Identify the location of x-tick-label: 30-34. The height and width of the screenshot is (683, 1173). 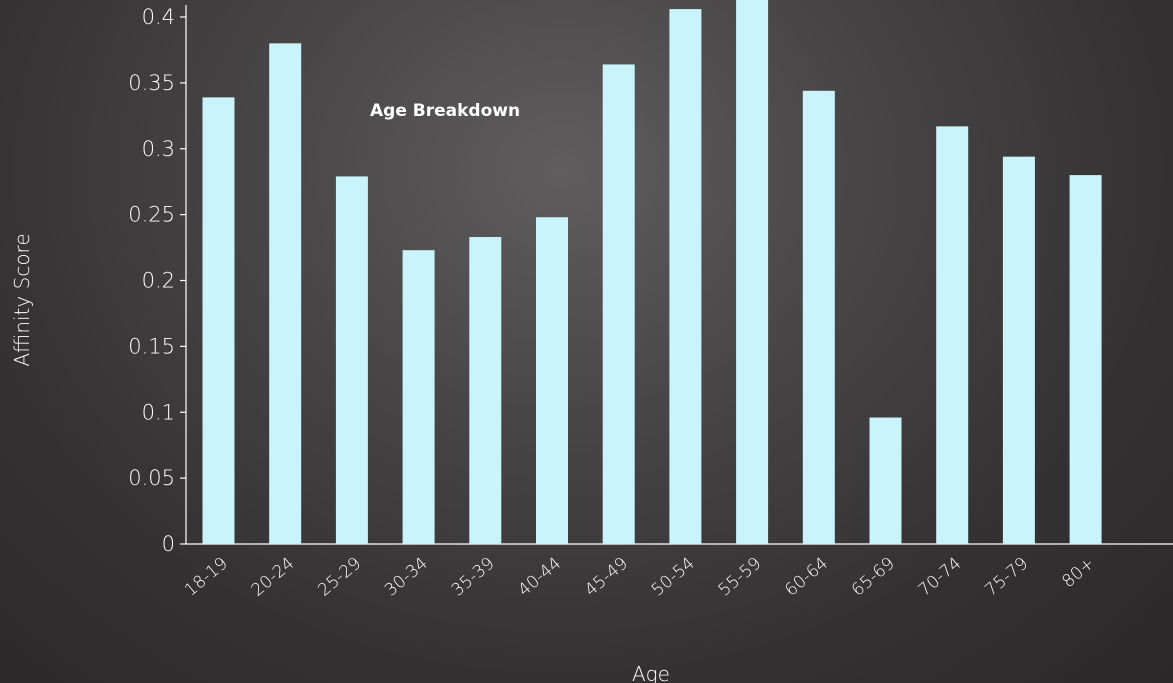
(406, 577).